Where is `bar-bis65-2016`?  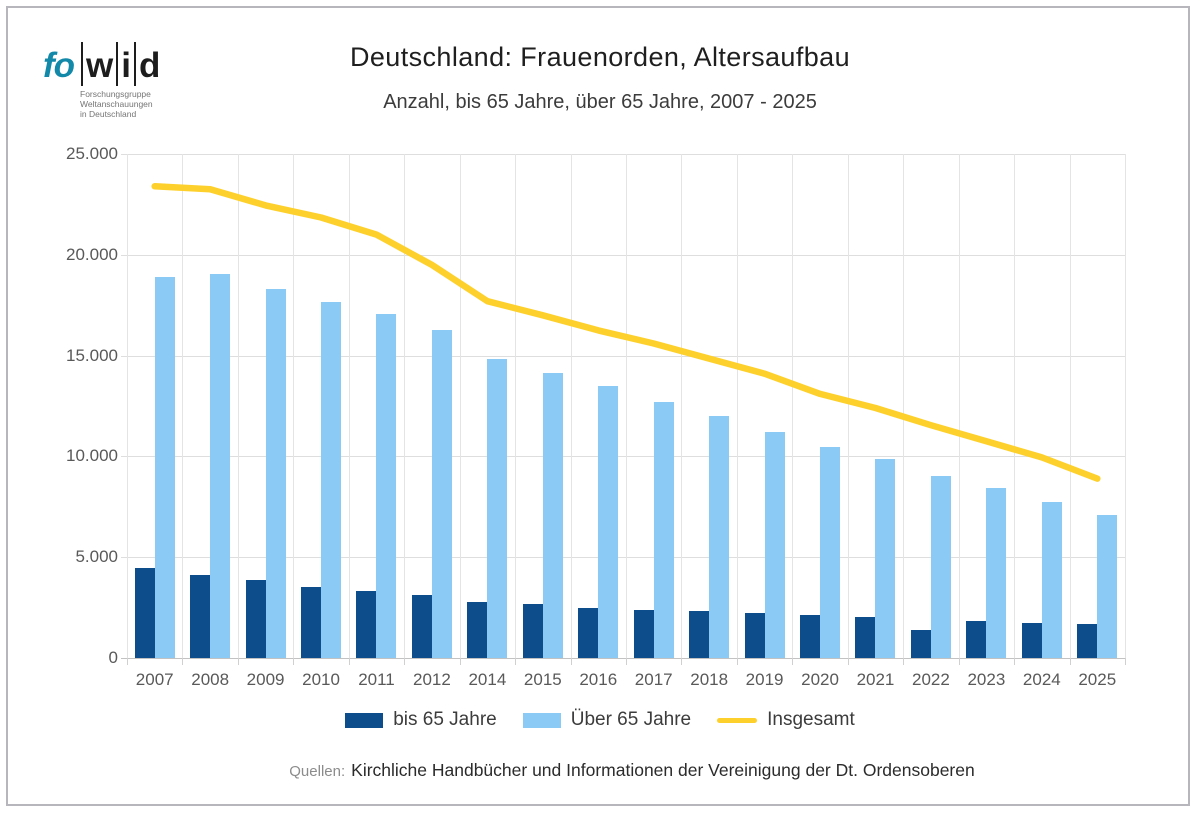
bar-bis65-2016 is located at coordinates (588, 633).